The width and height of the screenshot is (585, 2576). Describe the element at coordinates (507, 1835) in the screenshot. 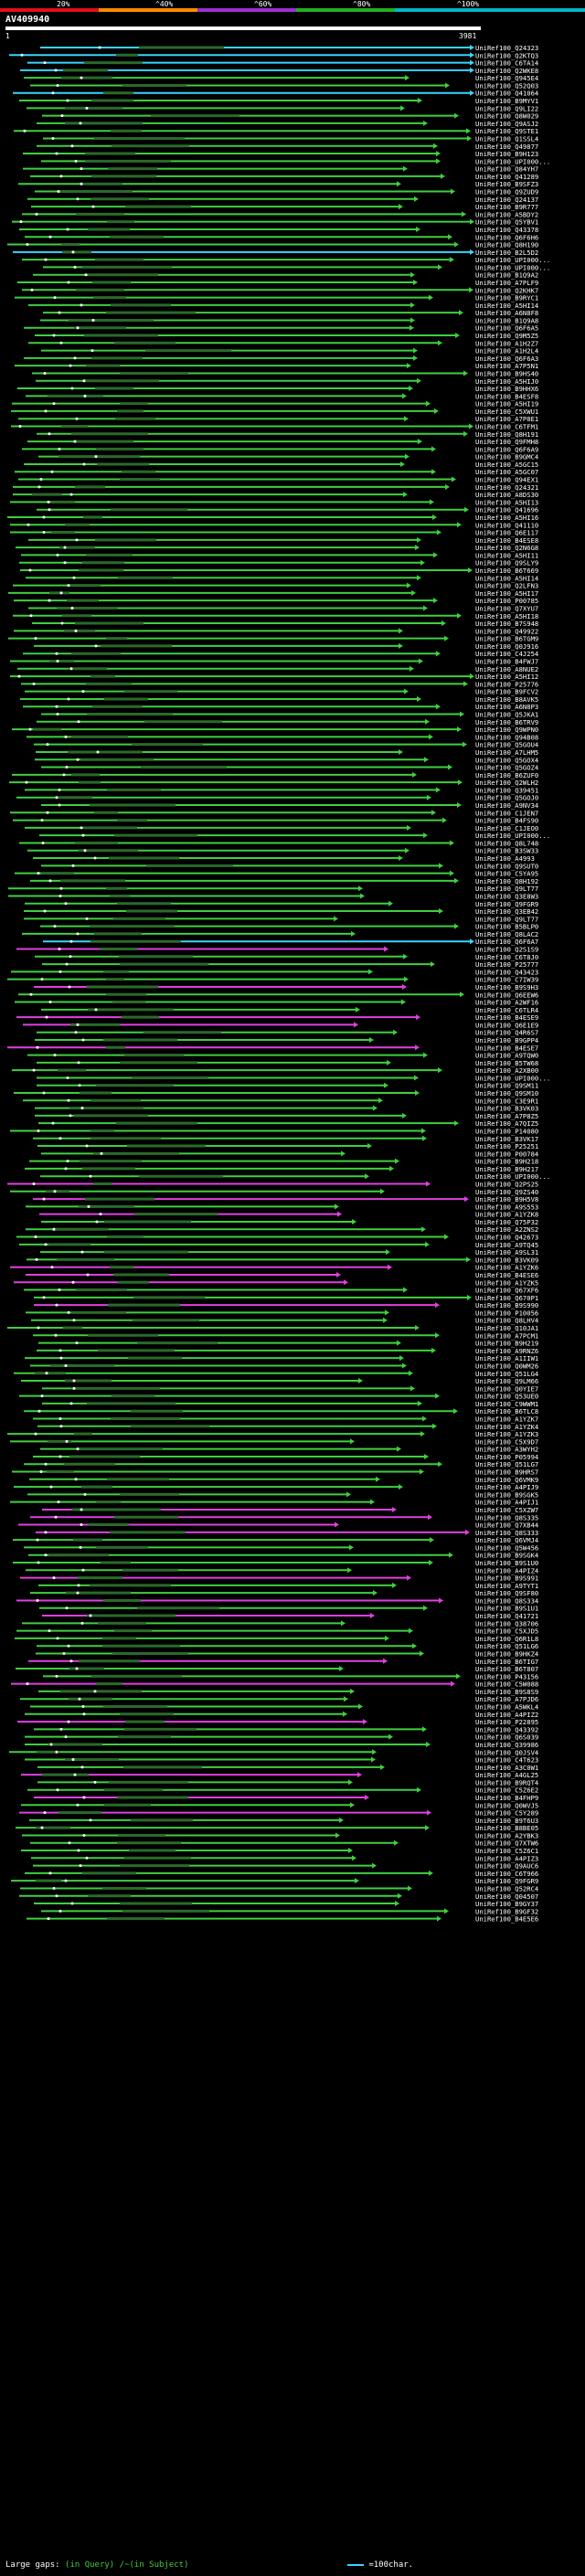

I see `hit-label: UniRef100_A2YBK3` at that location.